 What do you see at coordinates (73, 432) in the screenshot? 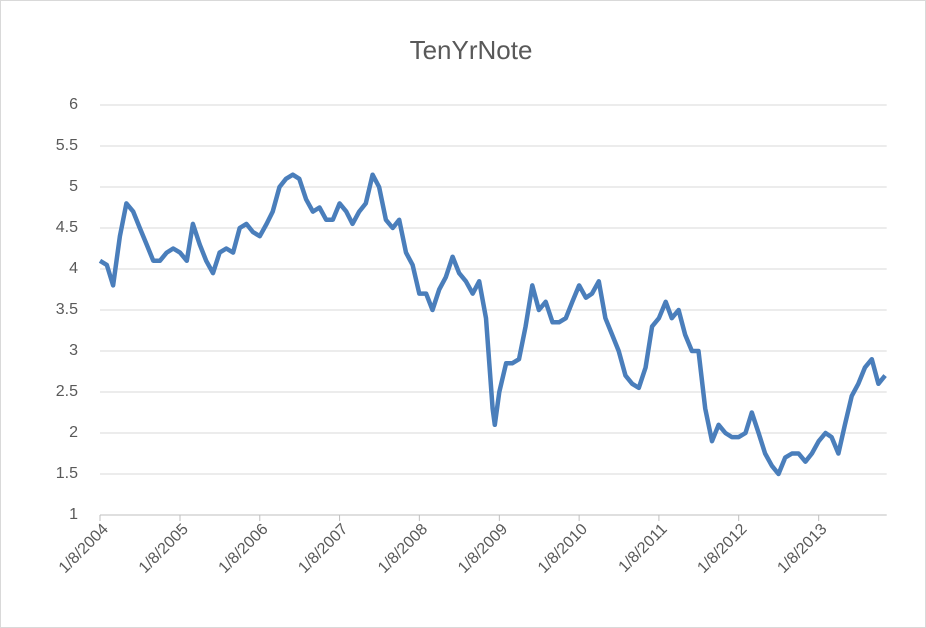
I see `y-tick-label: 2` at bounding box center [73, 432].